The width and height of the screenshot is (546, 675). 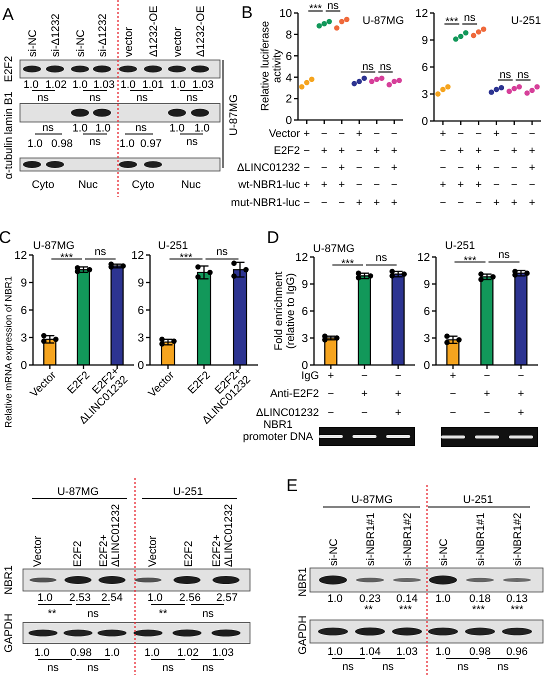 I want to click on data-label: 0.13, so click(x=517, y=598).